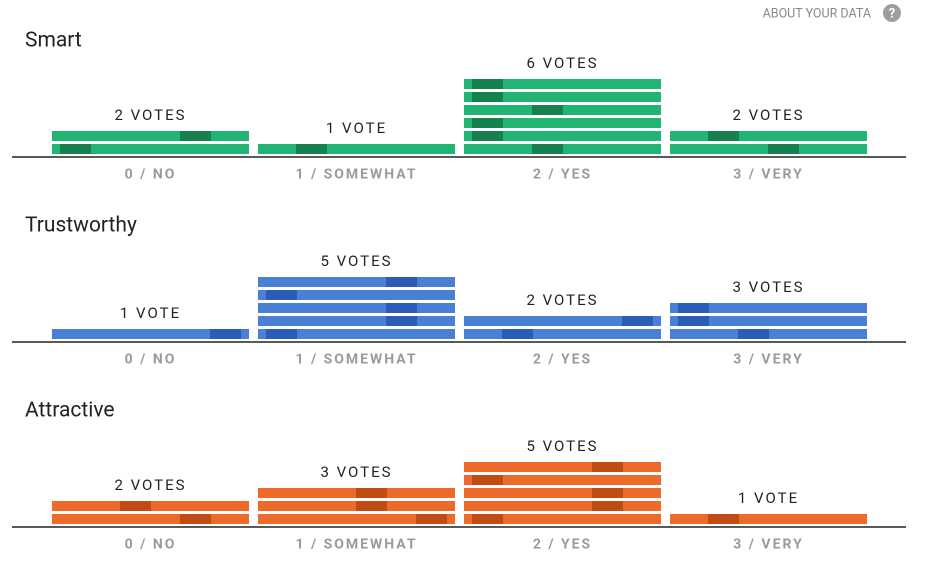  What do you see at coordinates (70, 411) in the screenshot?
I see `chart-title: Attractive` at bounding box center [70, 411].